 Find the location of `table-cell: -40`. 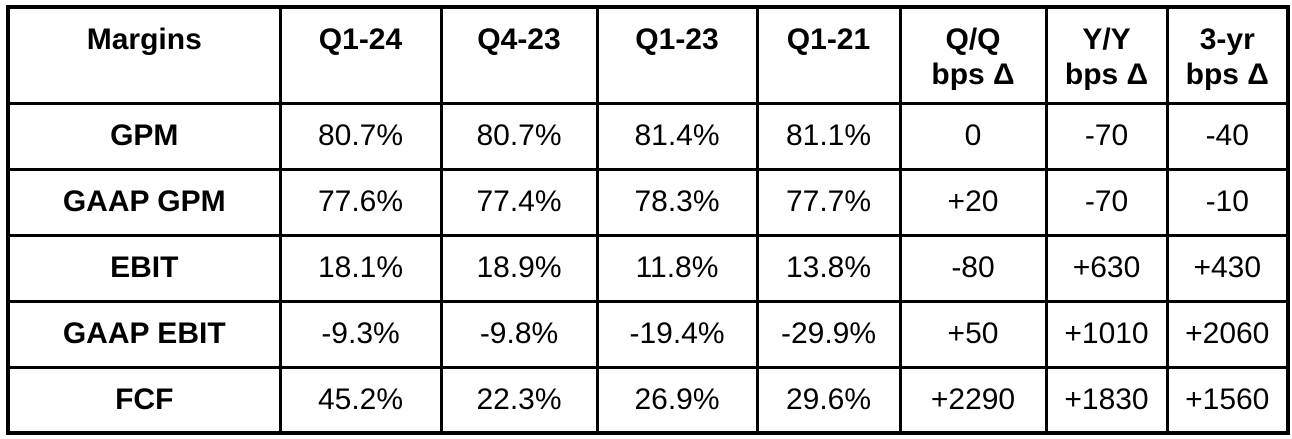

table-cell: -40 is located at coordinates (1227, 136).